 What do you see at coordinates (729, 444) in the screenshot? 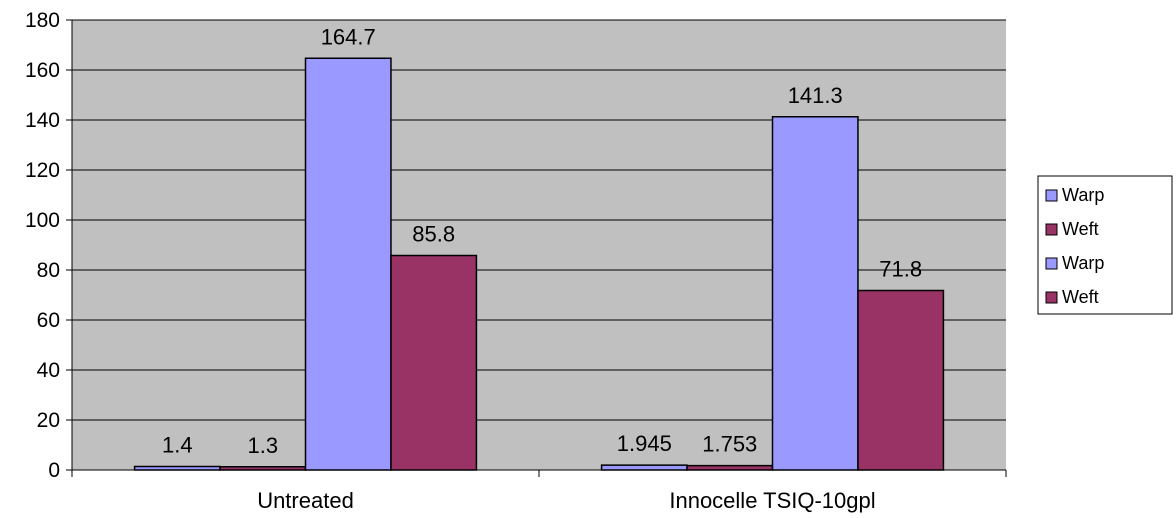
I see `data-label: 1.753` at bounding box center [729, 444].